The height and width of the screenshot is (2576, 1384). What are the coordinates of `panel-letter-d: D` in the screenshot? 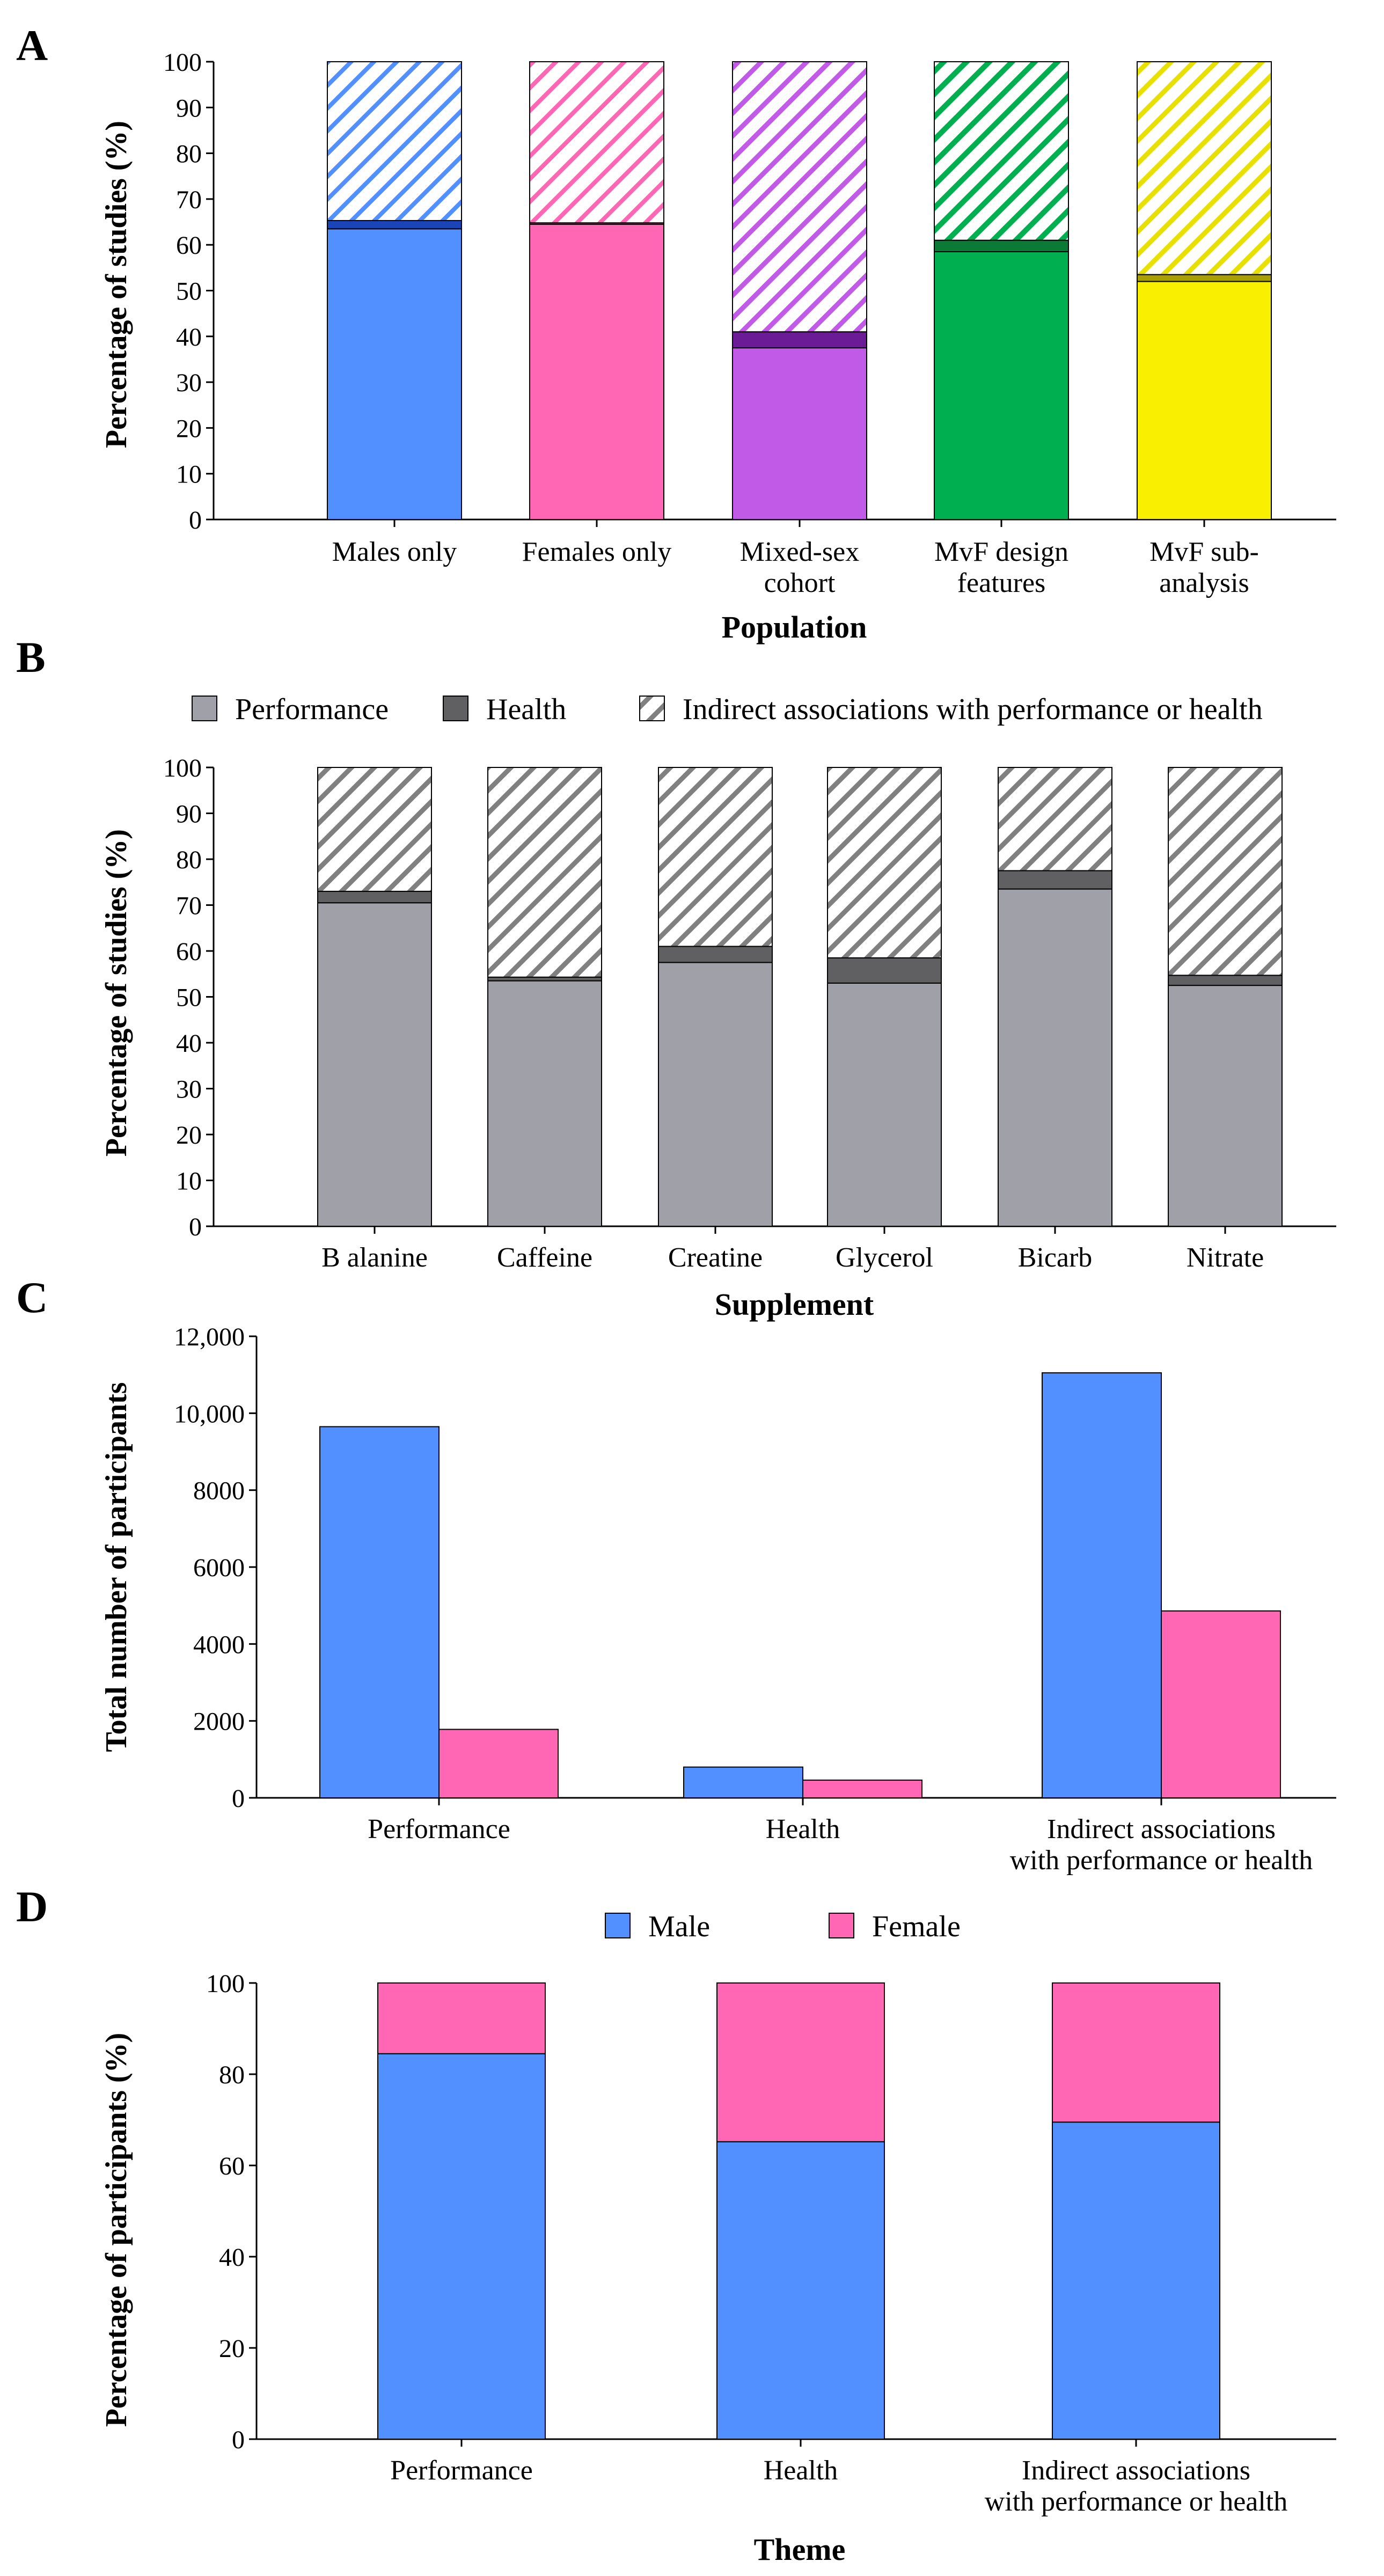 It's located at (32, 1906).